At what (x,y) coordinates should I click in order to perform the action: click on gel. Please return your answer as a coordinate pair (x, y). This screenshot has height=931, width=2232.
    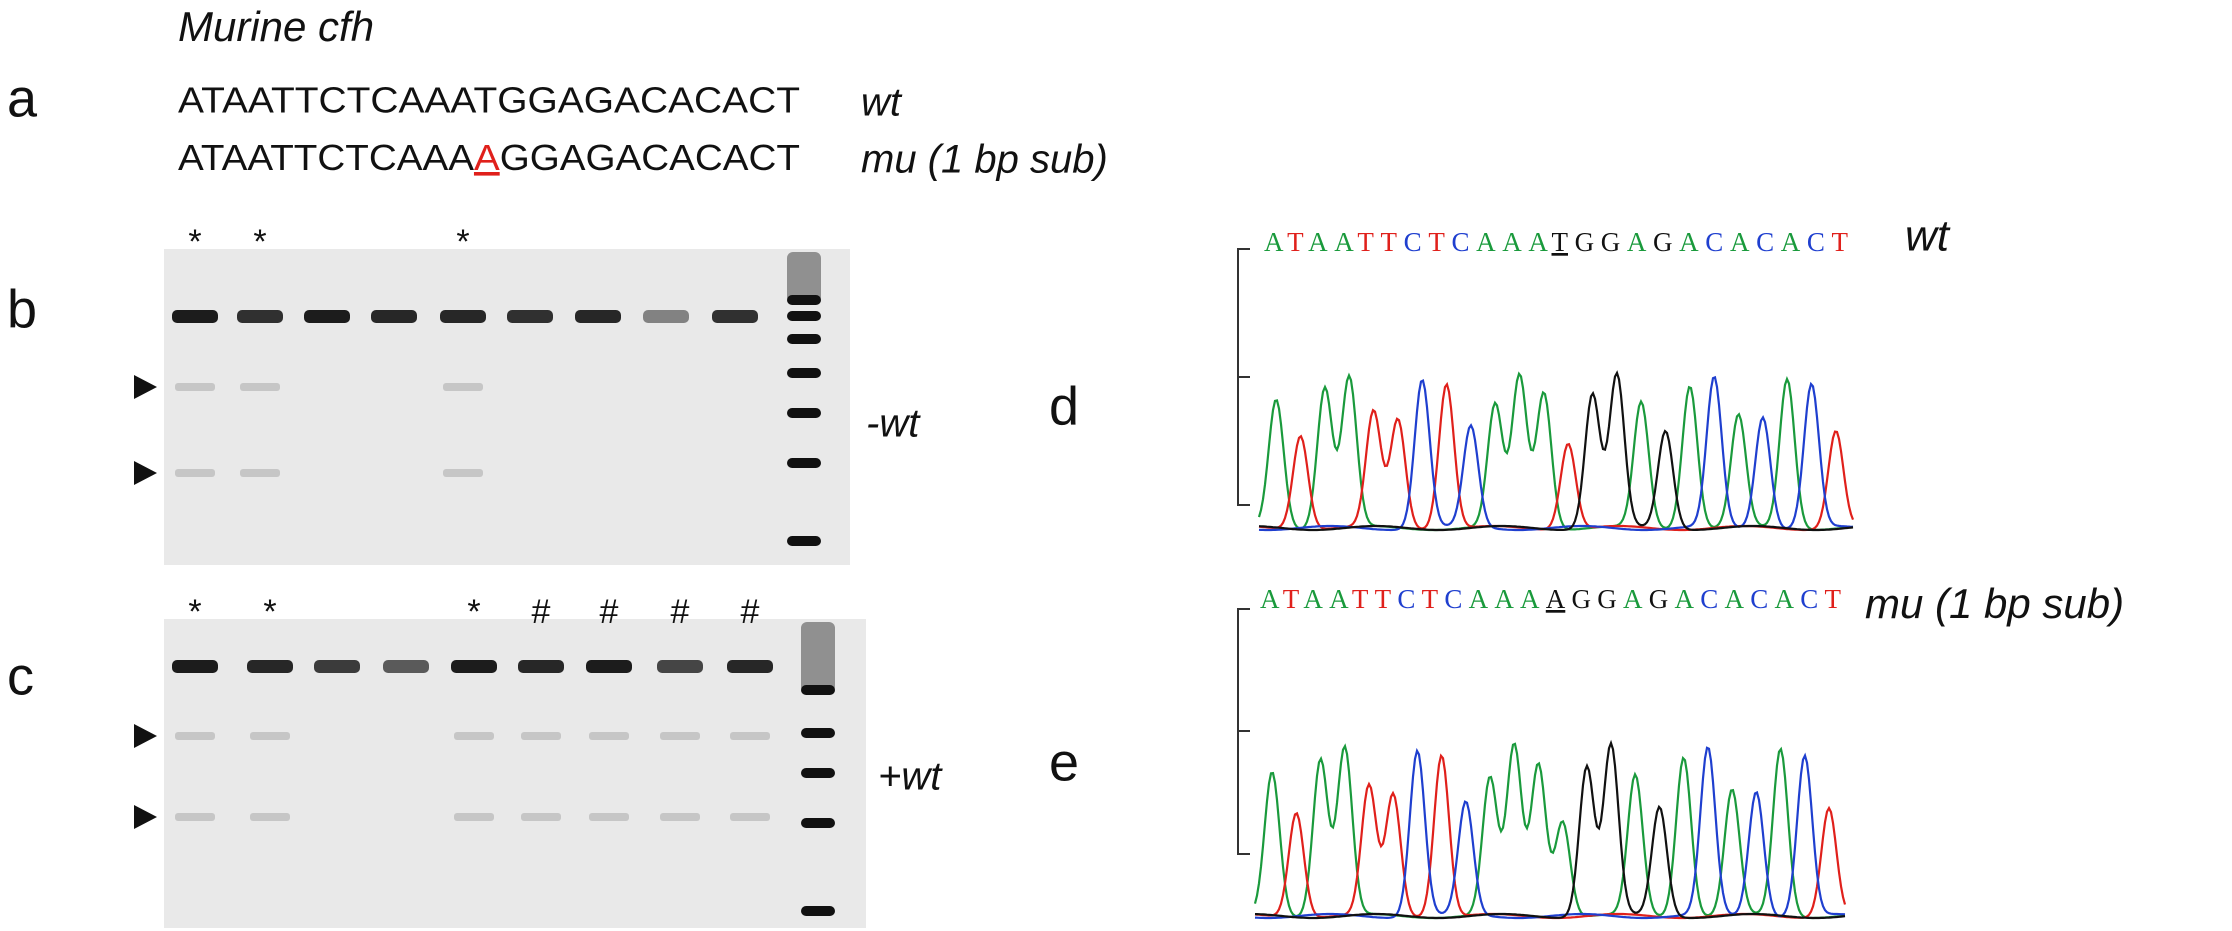
    Looking at the image, I should click on (515, 773).